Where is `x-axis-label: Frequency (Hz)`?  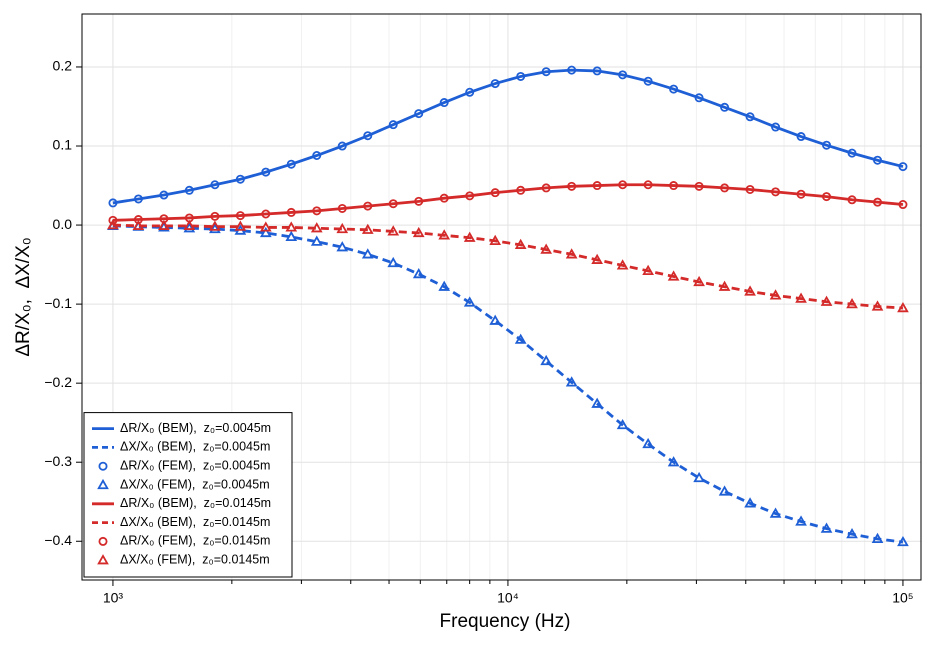 x-axis-label: Frequency (Hz) is located at coordinates (505, 621).